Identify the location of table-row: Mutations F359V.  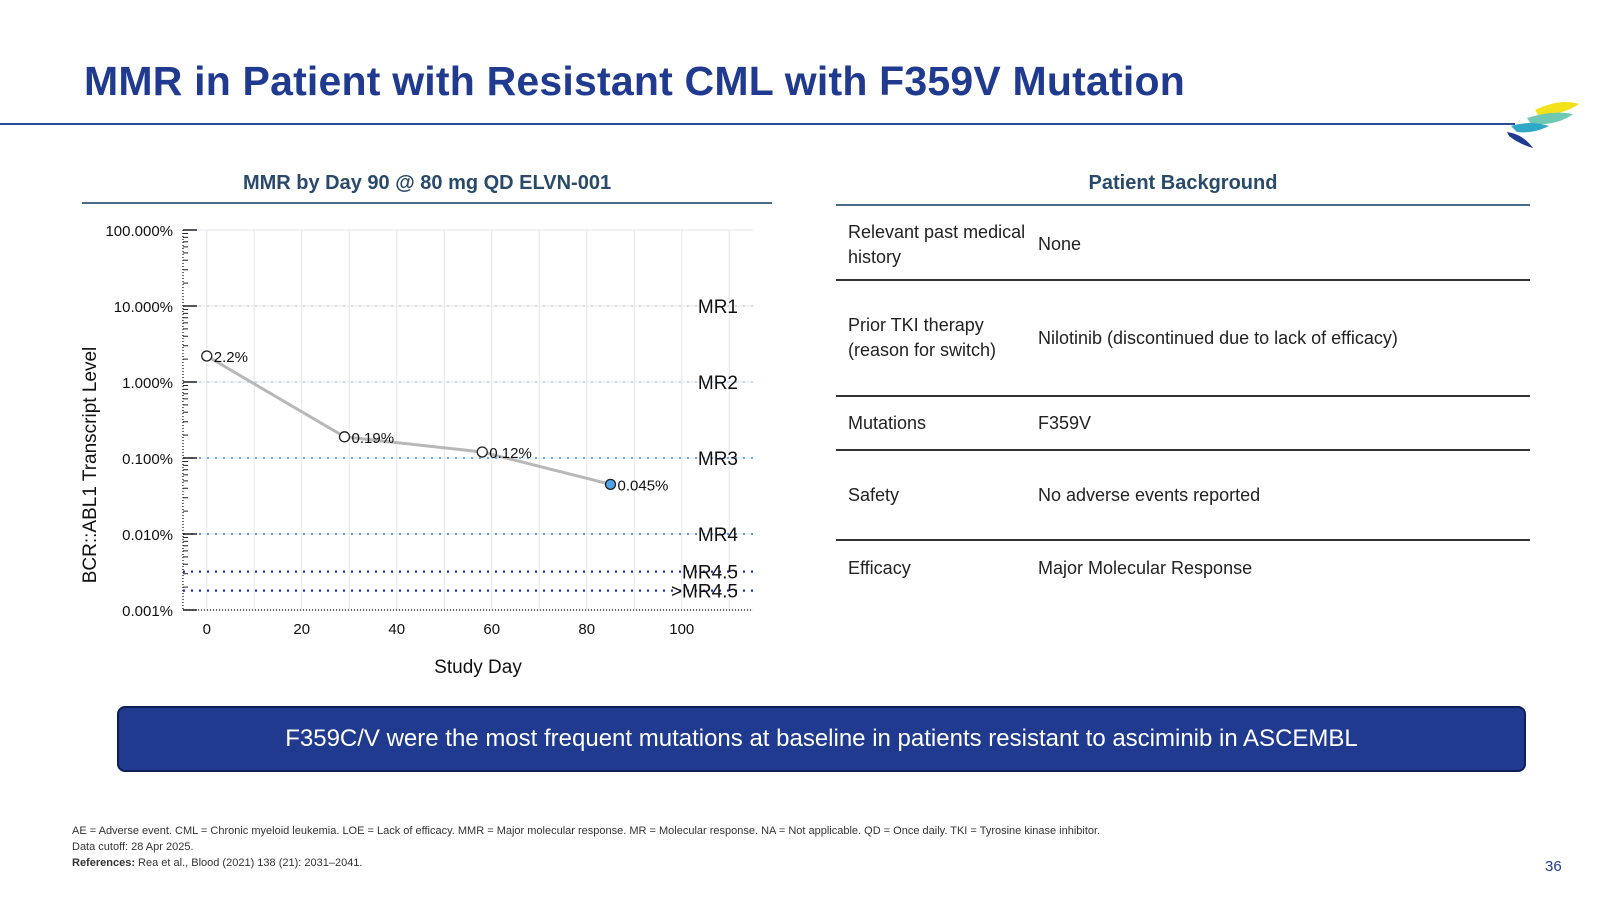
(1183, 424).